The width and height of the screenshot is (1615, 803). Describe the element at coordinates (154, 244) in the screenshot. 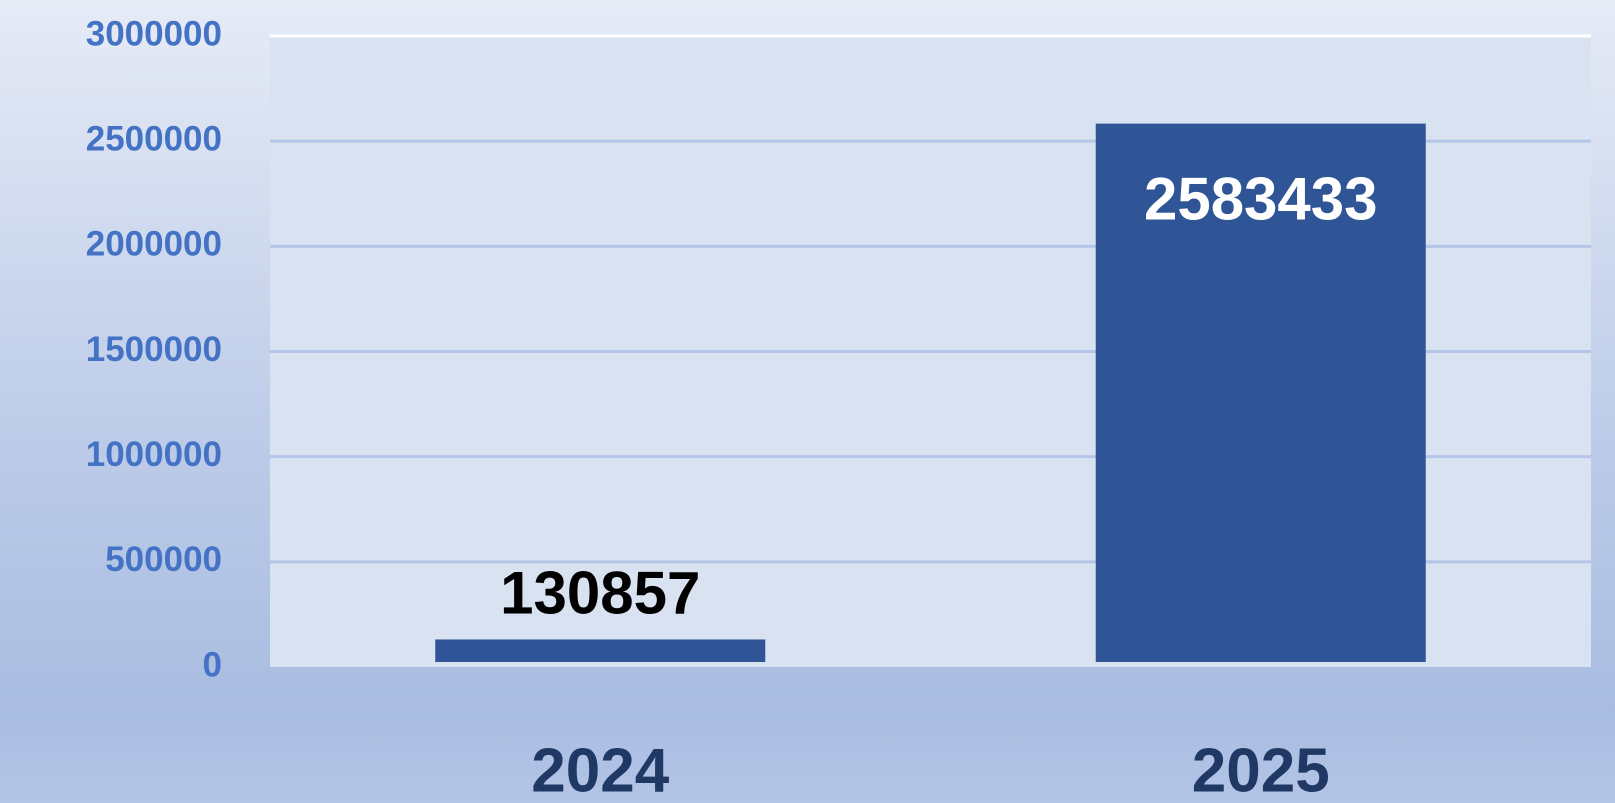

I see `y-tick-label: 2000000` at that location.